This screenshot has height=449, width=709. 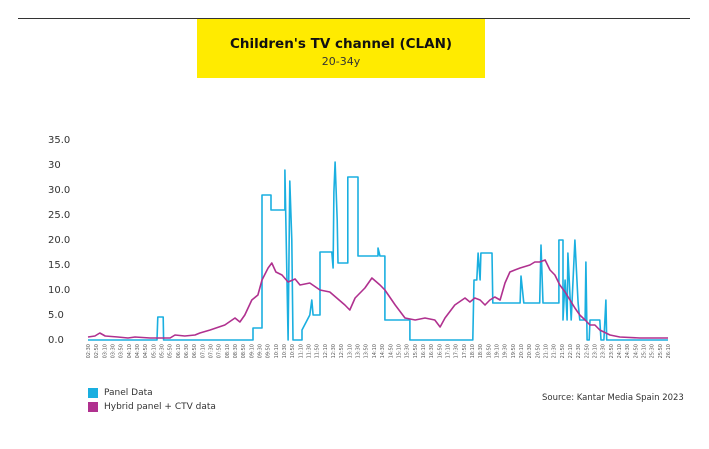 What do you see at coordinates (163, 351) in the screenshot?
I see `x-tick-label: 05:30` at bounding box center [163, 351].